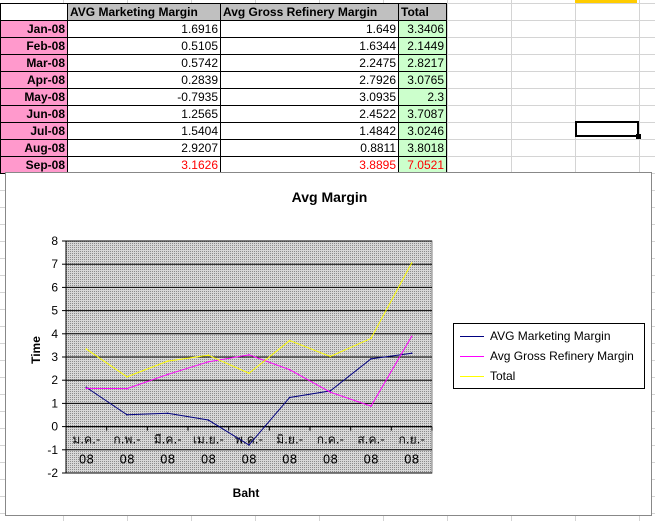 Image resolution: width=655 pixels, height=521 pixels. Describe the element at coordinates (487, 376) in the screenshot. I see `legend-item: Total` at that location.